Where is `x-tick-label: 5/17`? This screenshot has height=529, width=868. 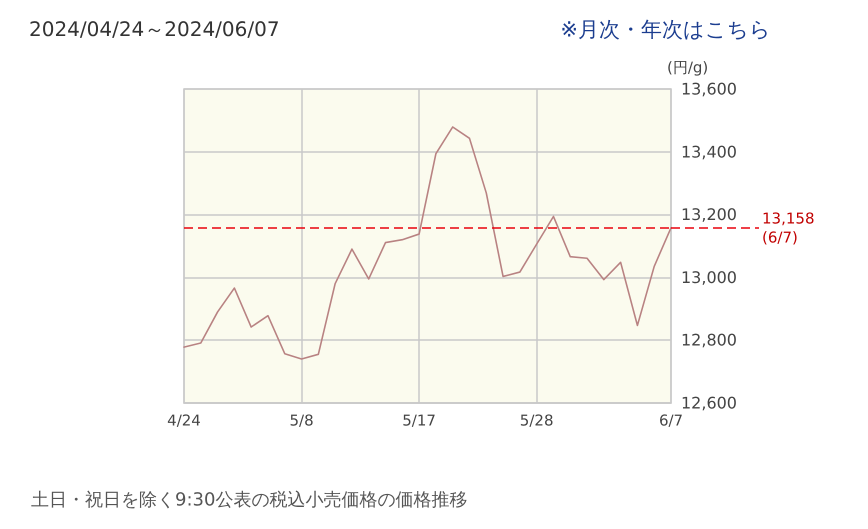 x-tick-label: 5/17 is located at coordinates (419, 421).